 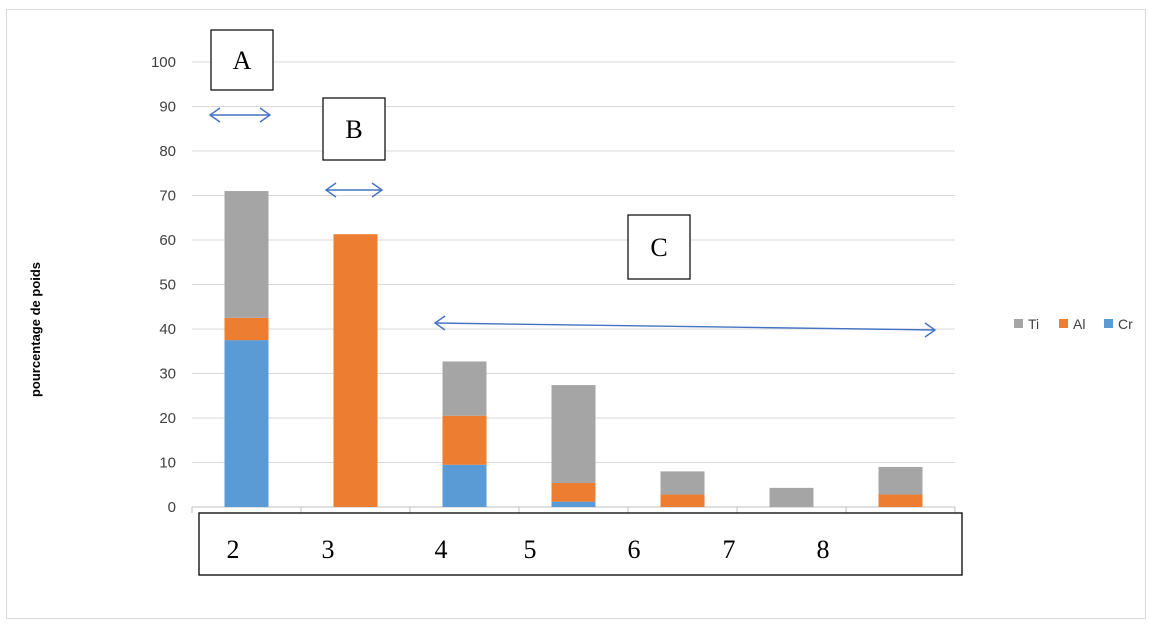 I want to click on arrowhead-left-b, so click(x=330, y=190).